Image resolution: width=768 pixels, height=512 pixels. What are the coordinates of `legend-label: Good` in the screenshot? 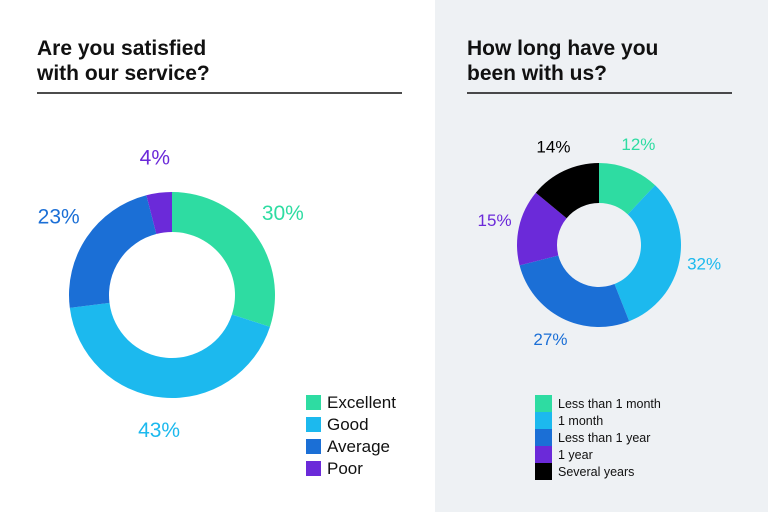 It's located at (348, 424).